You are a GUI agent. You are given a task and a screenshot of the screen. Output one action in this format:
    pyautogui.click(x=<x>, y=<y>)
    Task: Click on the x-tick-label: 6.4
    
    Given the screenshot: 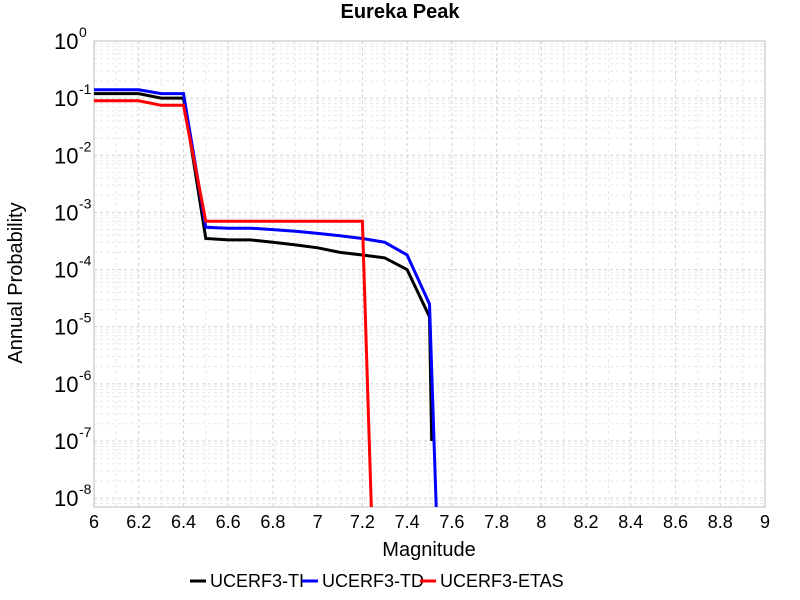 What is the action you would take?
    pyautogui.click(x=183, y=522)
    